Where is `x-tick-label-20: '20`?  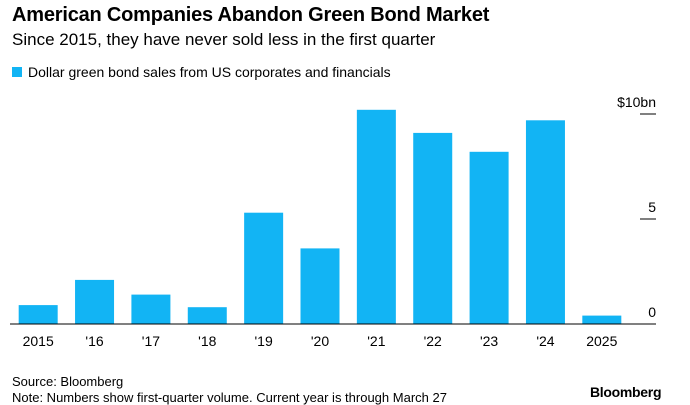 x-tick-label-20: '20 is located at coordinates (320, 341).